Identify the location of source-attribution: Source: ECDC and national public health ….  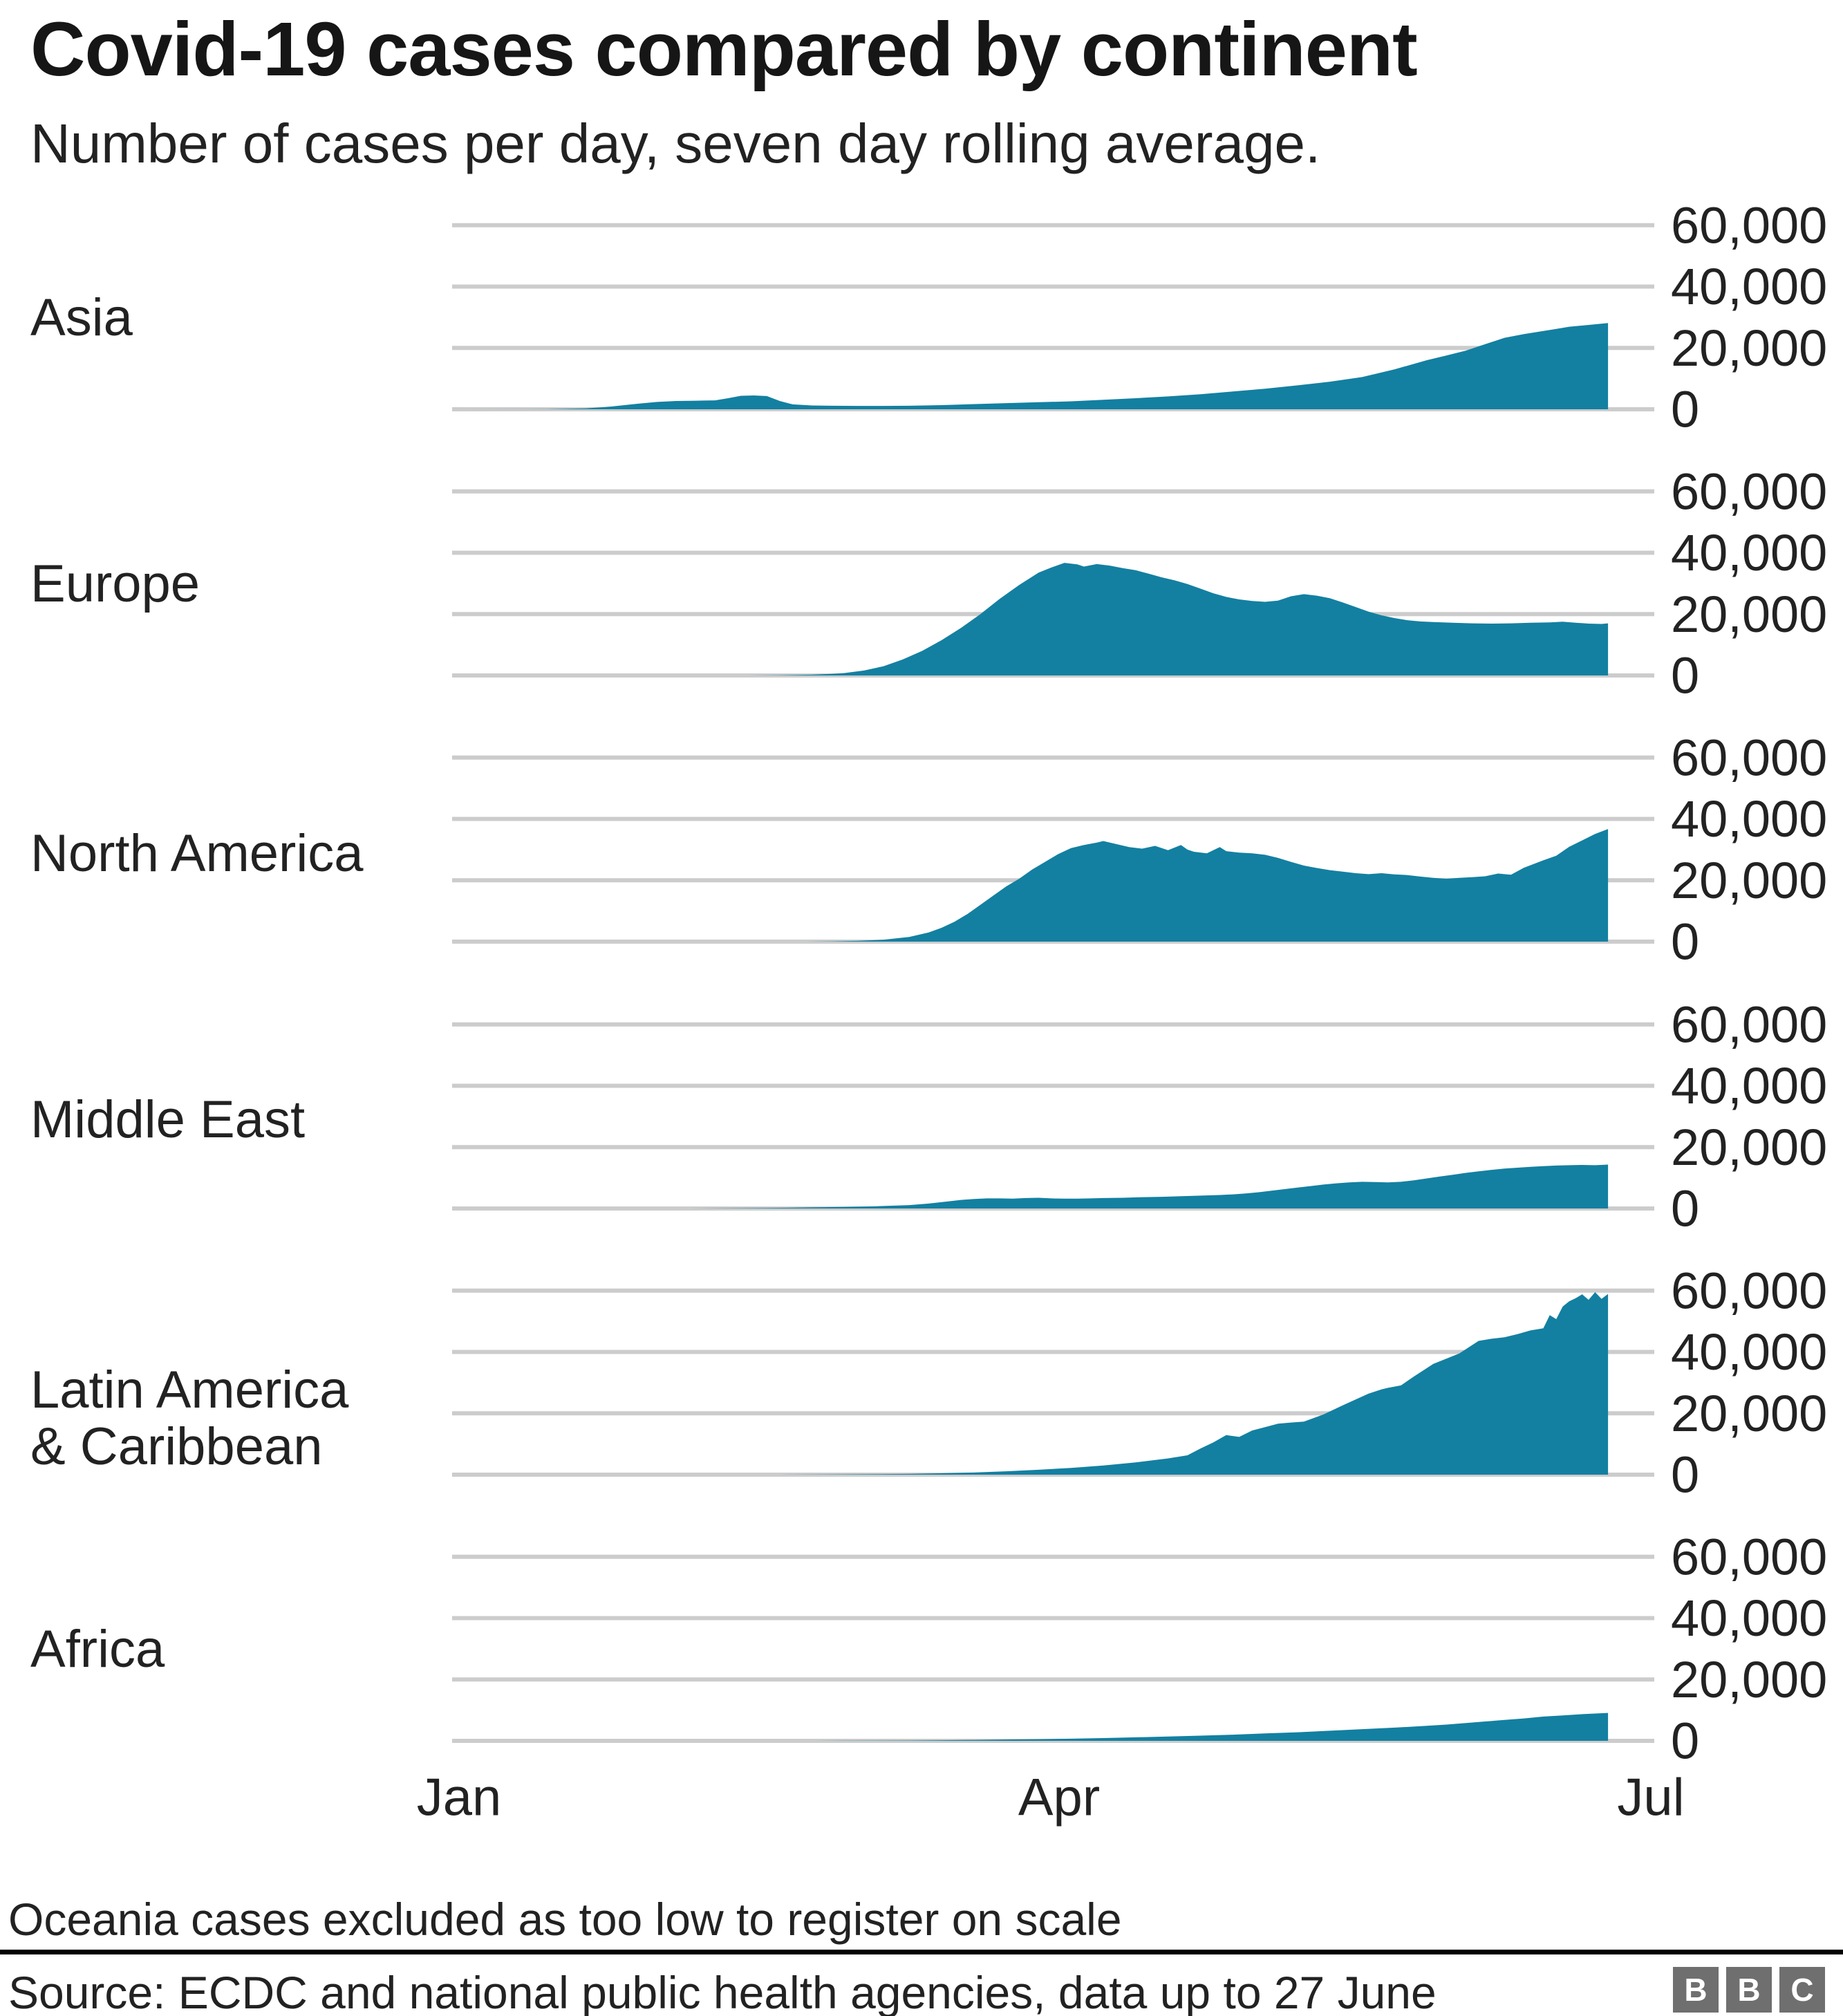
(722, 1991).